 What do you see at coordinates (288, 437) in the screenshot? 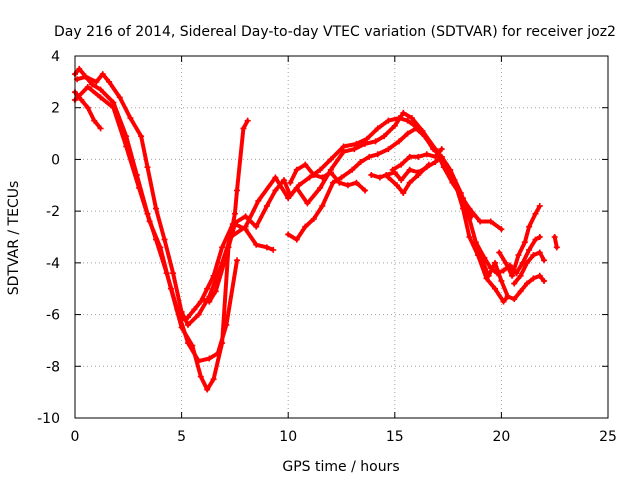
I see `x-tick-label: 10` at bounding box center [288, 437].